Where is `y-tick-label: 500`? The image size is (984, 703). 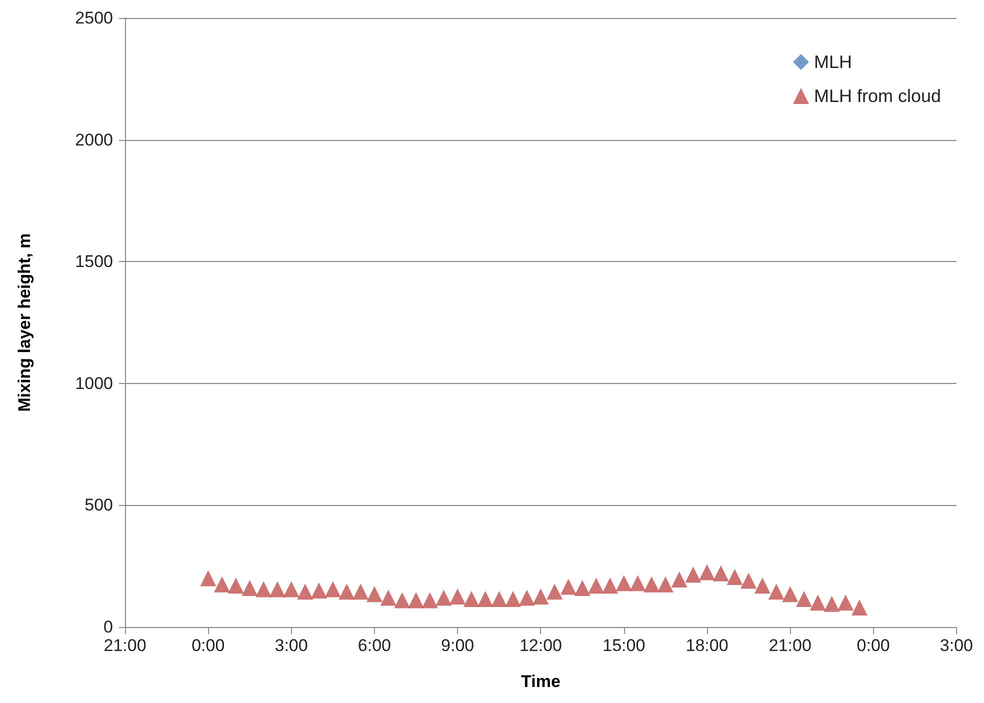 y-tick-label: 500 is located at coordinates (98, 505).